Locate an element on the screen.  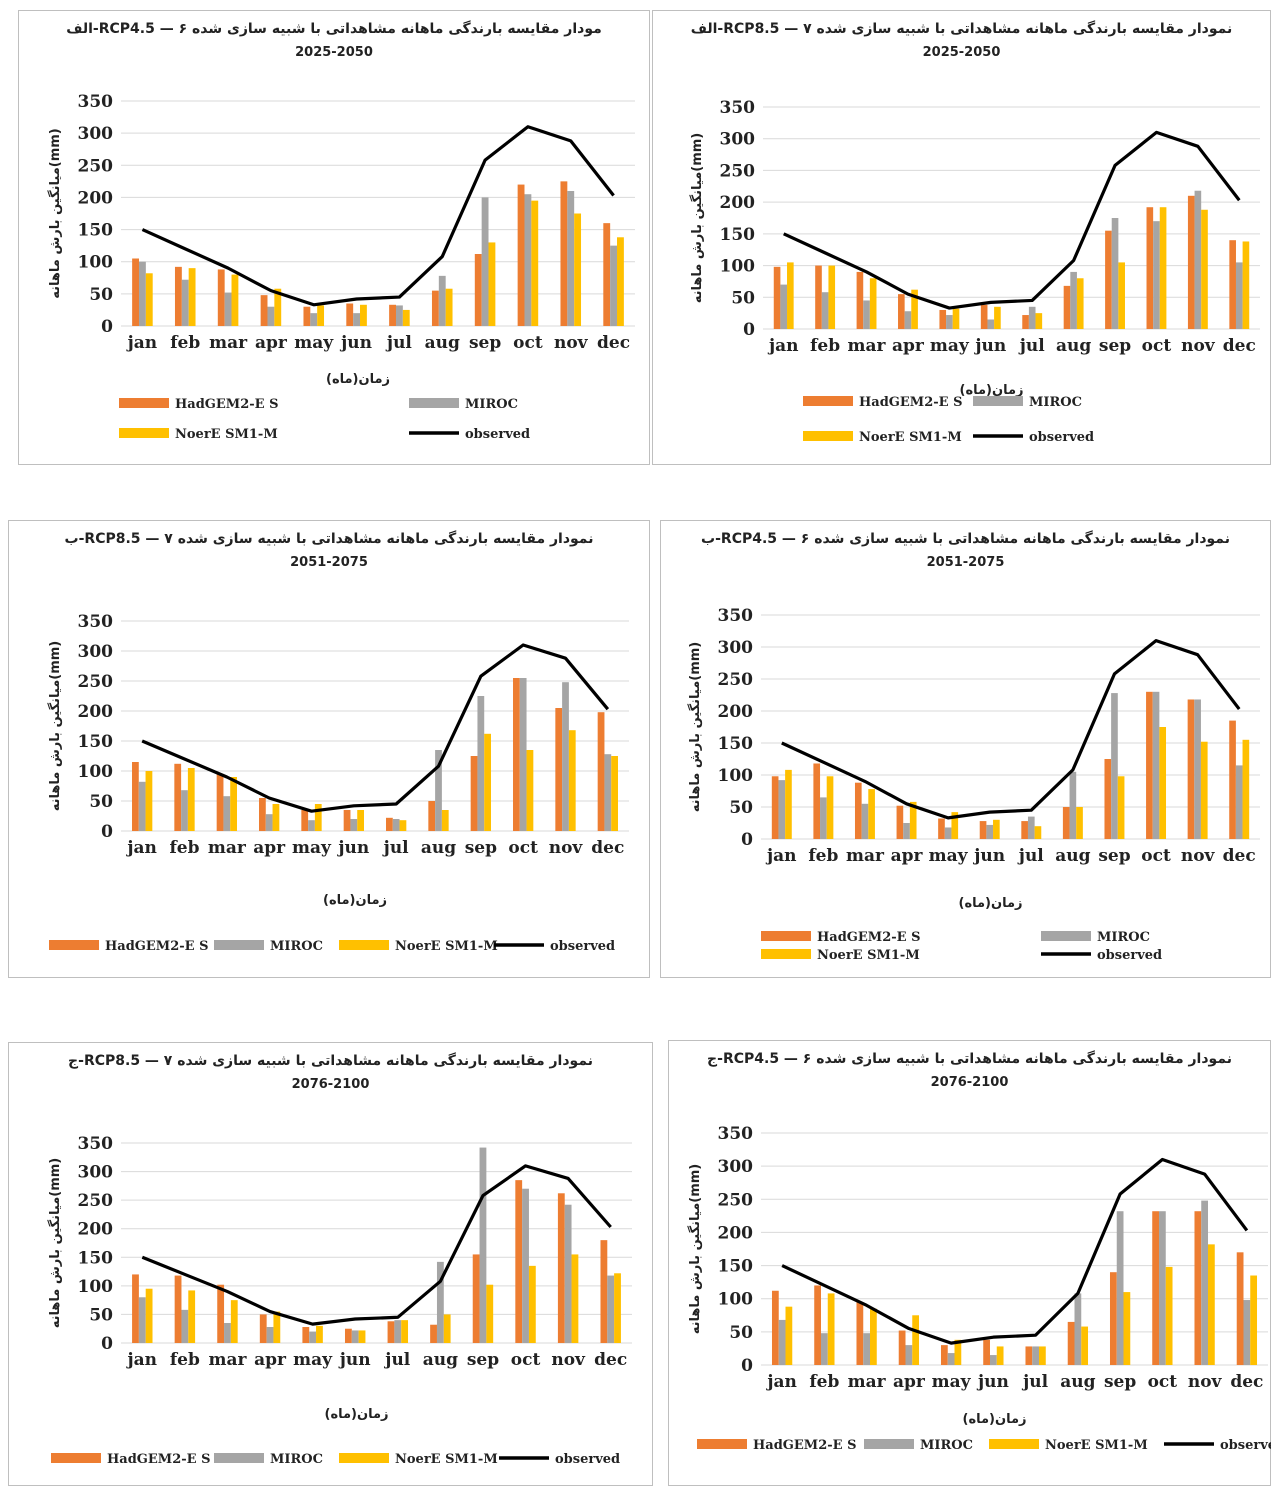
y-tick-label: 0 is located at coordinates (107, 327).